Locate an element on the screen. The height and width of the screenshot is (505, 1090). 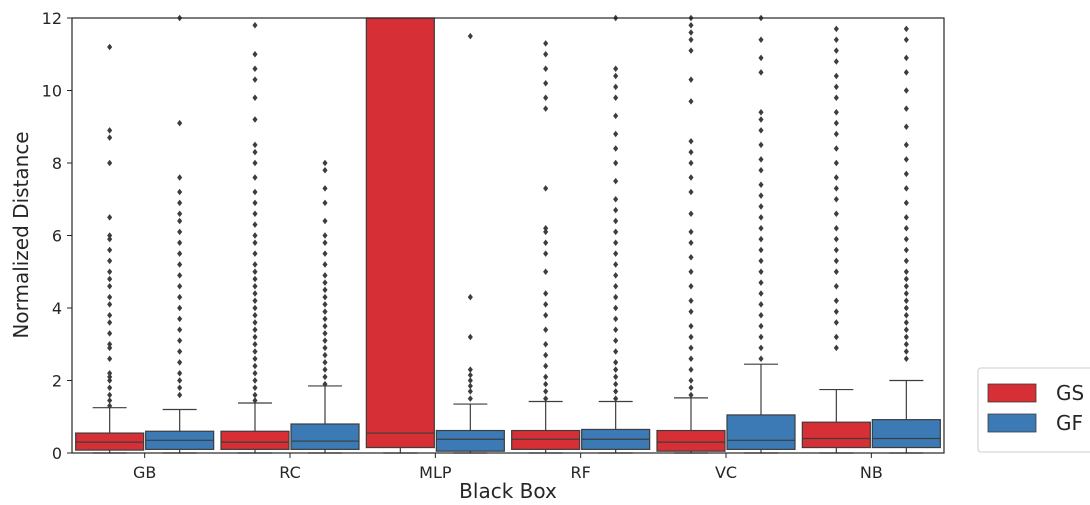
box-GF-MLP is located at coordinates (470, 243).